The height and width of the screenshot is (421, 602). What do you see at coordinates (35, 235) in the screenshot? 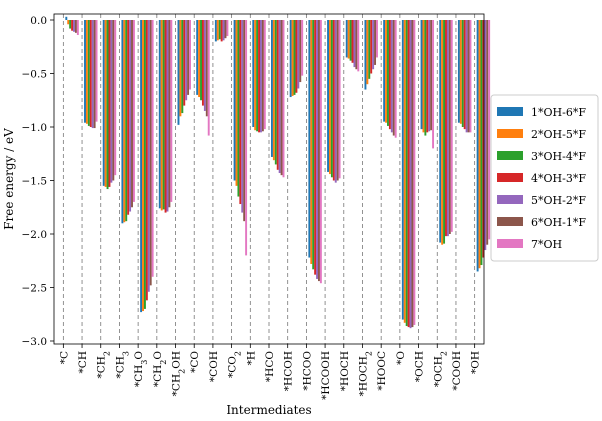
I see `y-tick-label: −2.0` at bounding box center [35, 235].